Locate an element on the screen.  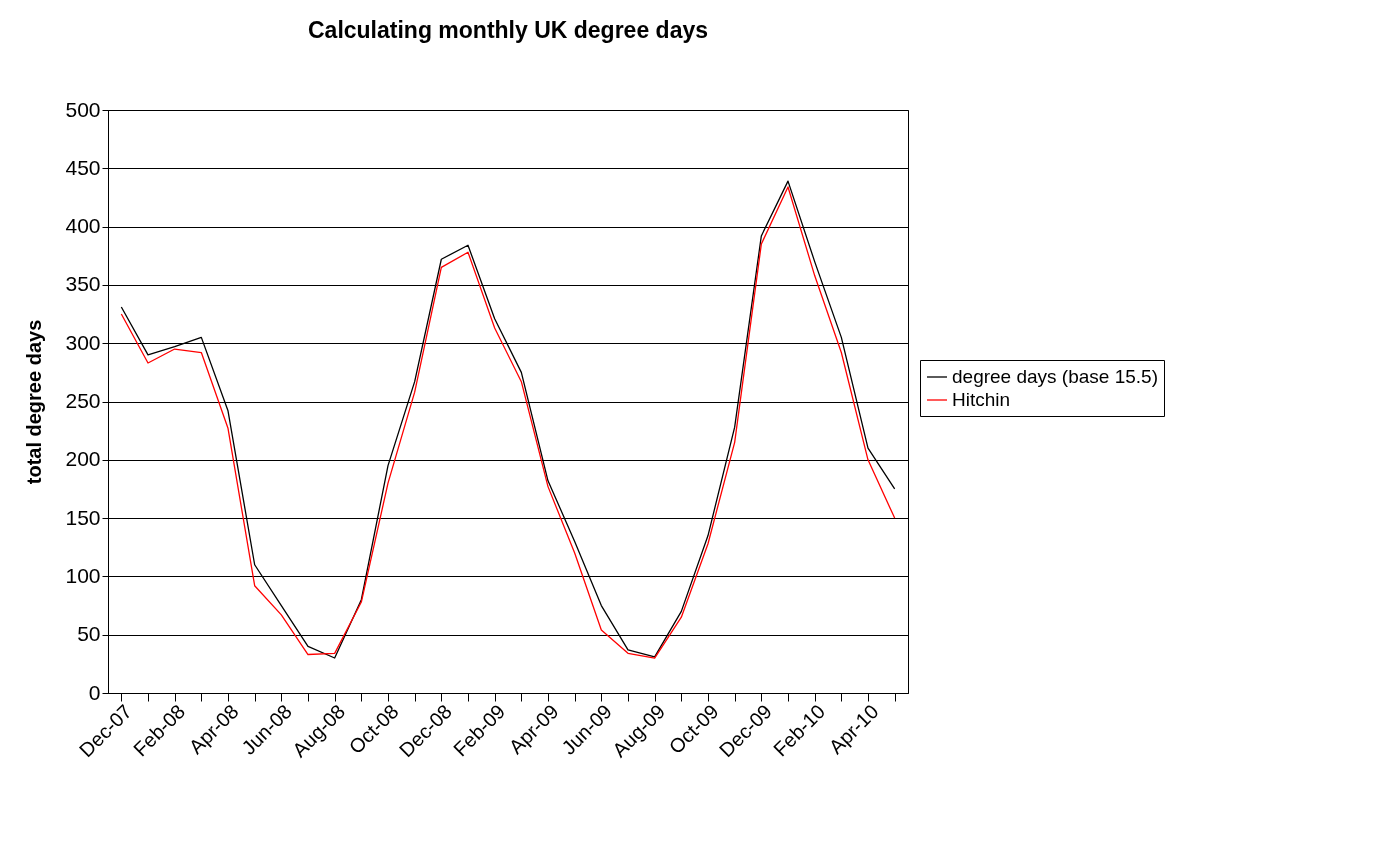
chart-title: Calculating monthly UK degree days is located at coordinates (508, 30).